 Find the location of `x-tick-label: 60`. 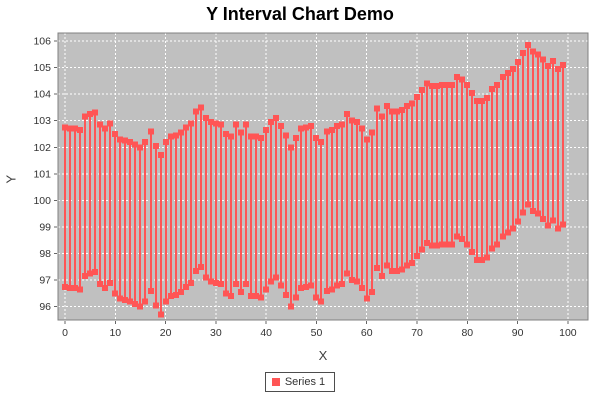

x-tick-label: 60 is located at coordinates (367, 333).